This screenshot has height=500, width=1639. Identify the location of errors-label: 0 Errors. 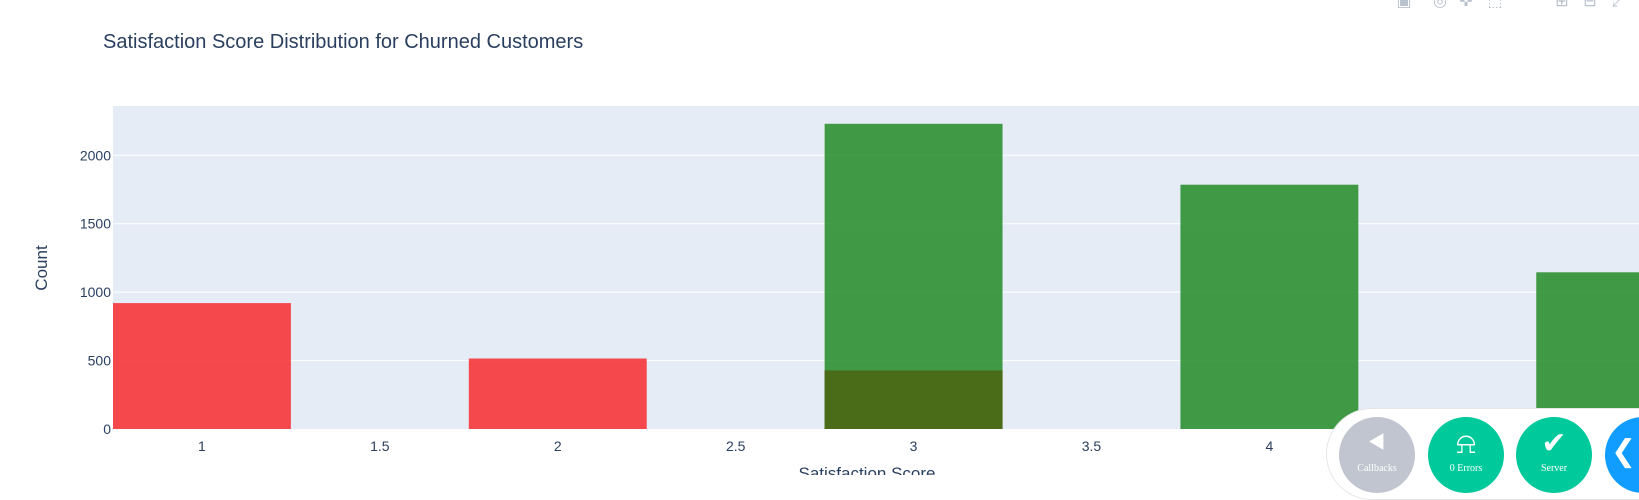
(1466, 468).